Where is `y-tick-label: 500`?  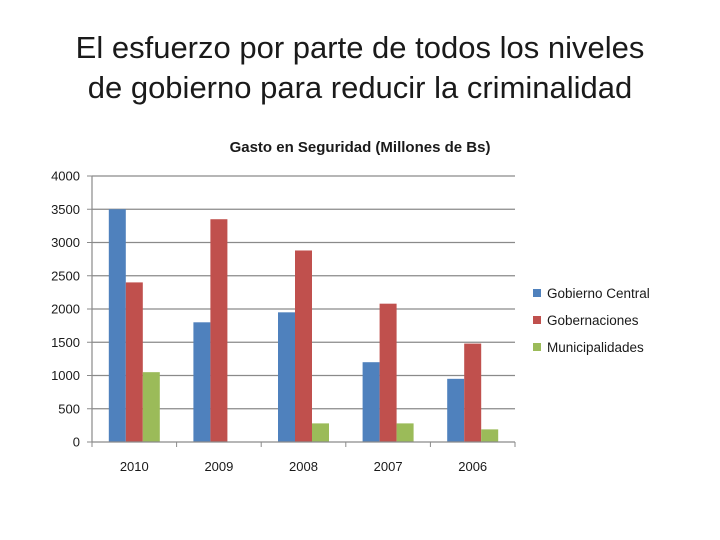 y-tick-label: 500 is located at coordinates (69, 408).